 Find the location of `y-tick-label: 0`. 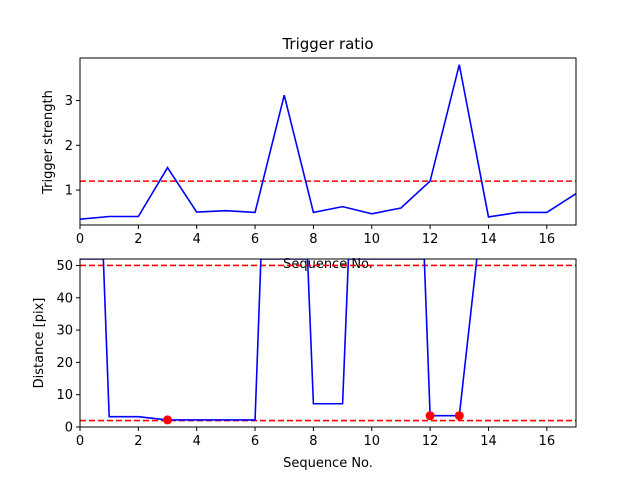

y-tick-label: 0 is located at coordinates (69, 428).